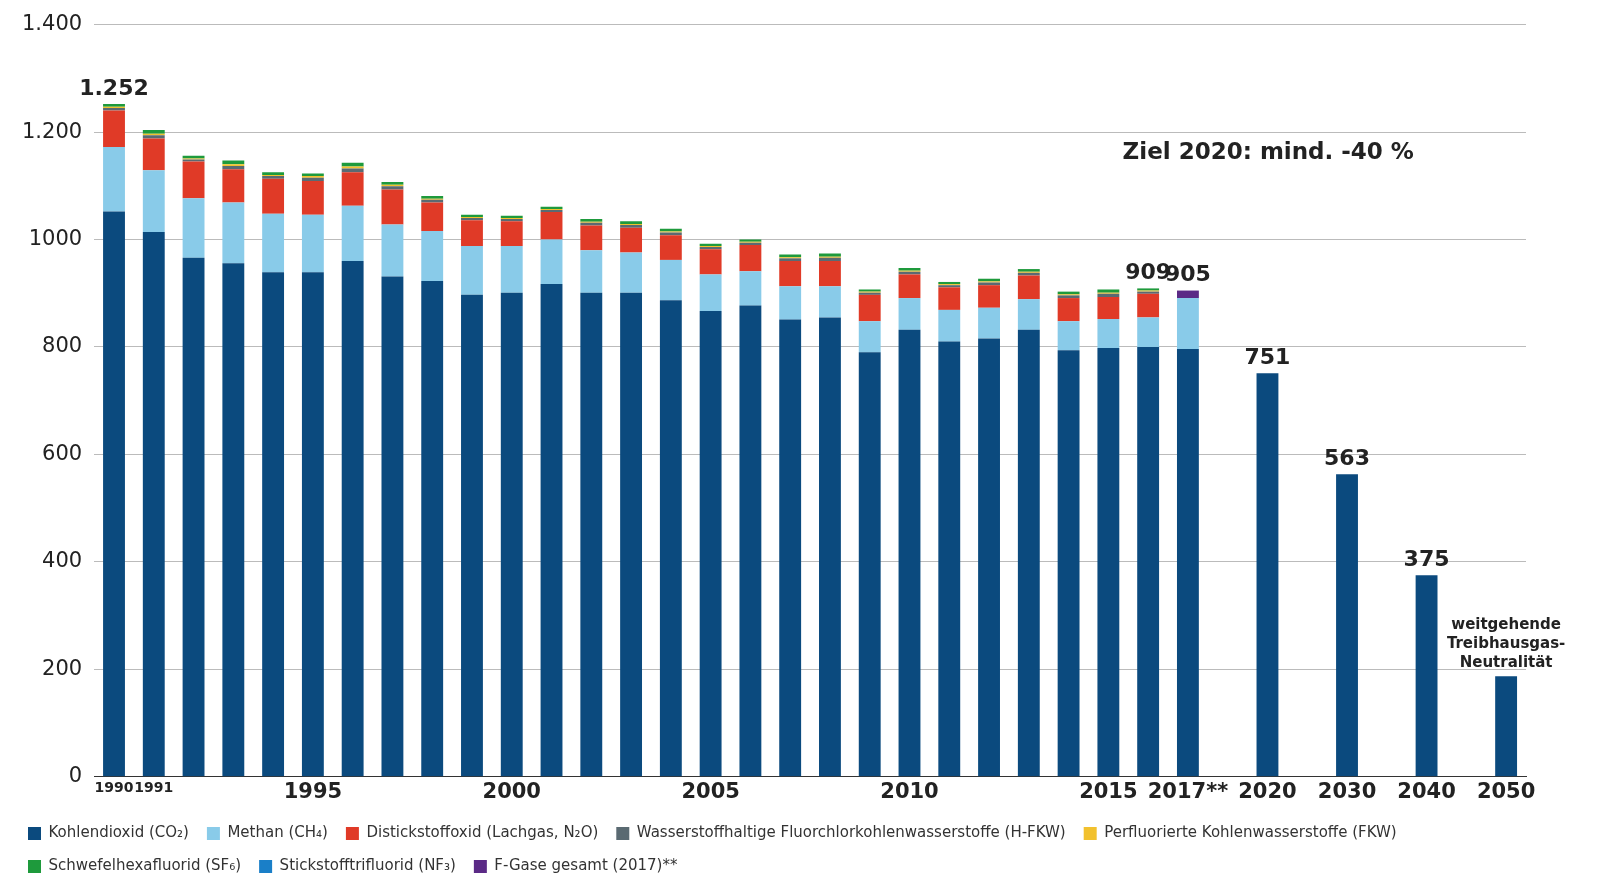 The image size is (1621, 889). Describe the element at coordinates (52, 23) in the screenshot. I see `y-tick-label: 1.400` at that location.